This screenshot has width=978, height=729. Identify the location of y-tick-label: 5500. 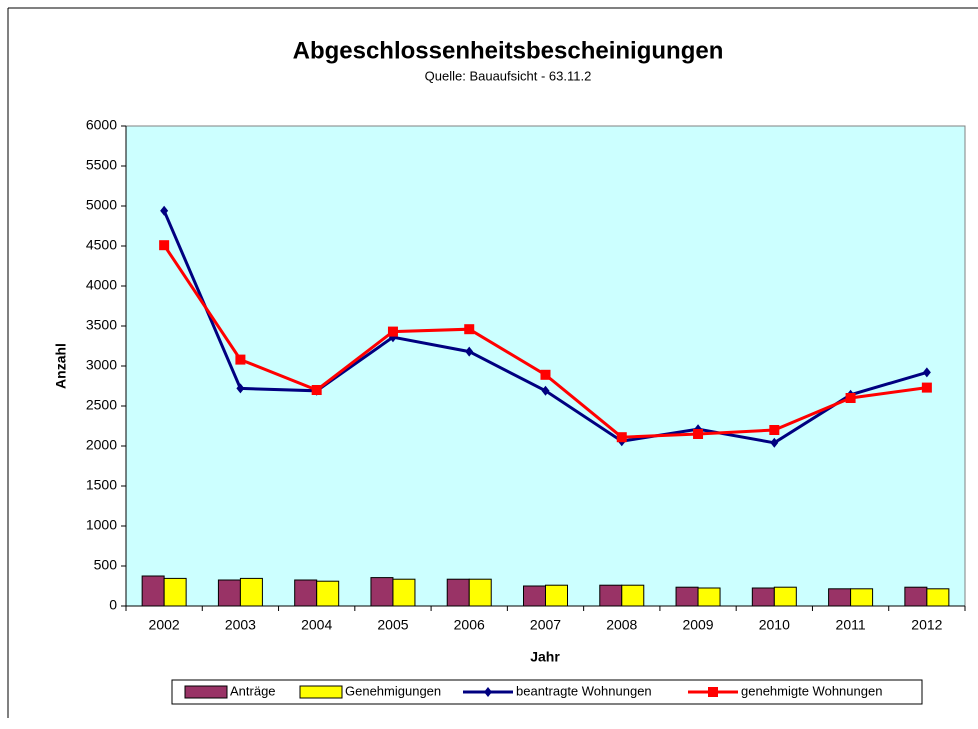
(101, 165).